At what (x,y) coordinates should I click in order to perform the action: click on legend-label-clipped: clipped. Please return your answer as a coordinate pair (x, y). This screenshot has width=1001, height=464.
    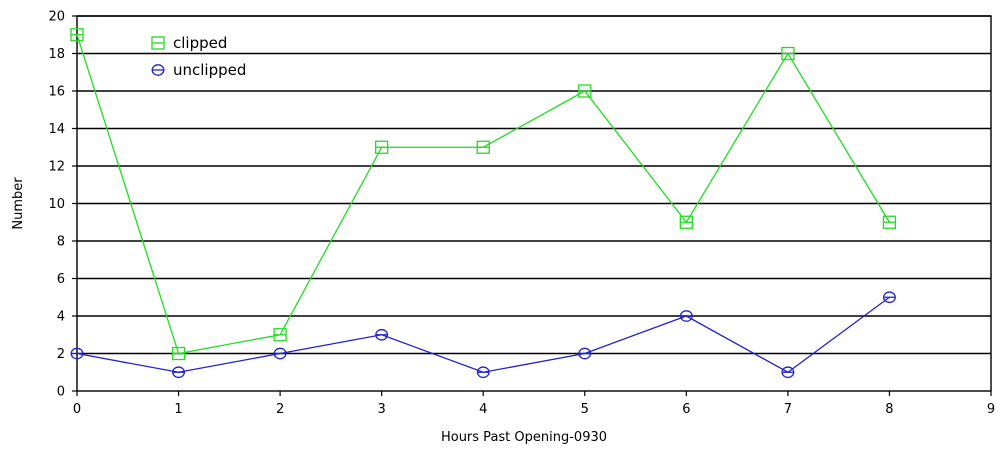
    Looking at the image, I should click on (200, 43).